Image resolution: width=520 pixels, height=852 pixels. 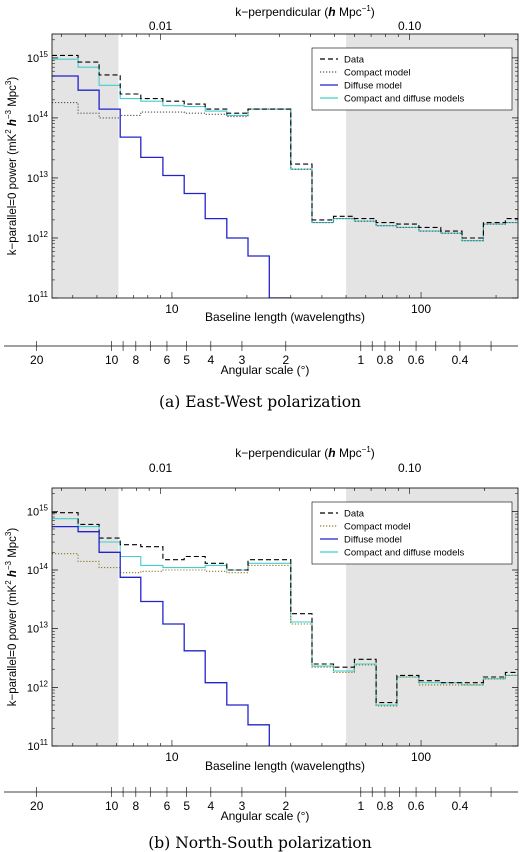 What do you see at coordinates (260, 843) in the screenshot?
I see `panel-caption: (b) North-South polarization` at bounding box center [260, 843].